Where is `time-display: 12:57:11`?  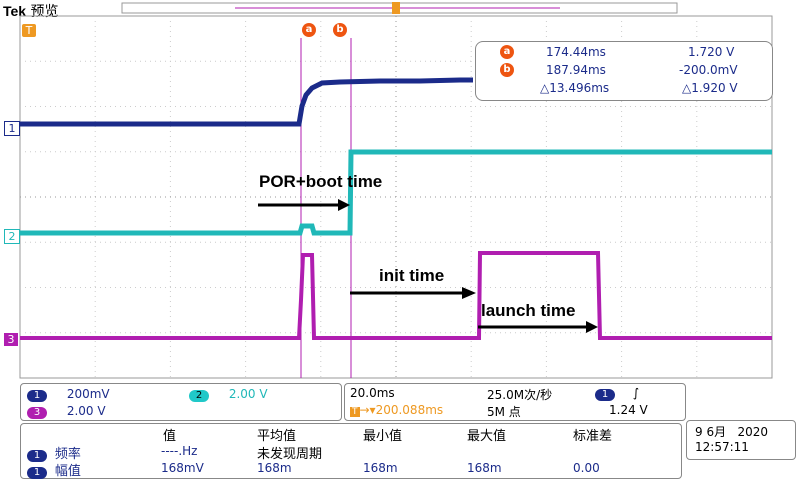 time-display: 12:57:11 is located at coordinates (722, 447).